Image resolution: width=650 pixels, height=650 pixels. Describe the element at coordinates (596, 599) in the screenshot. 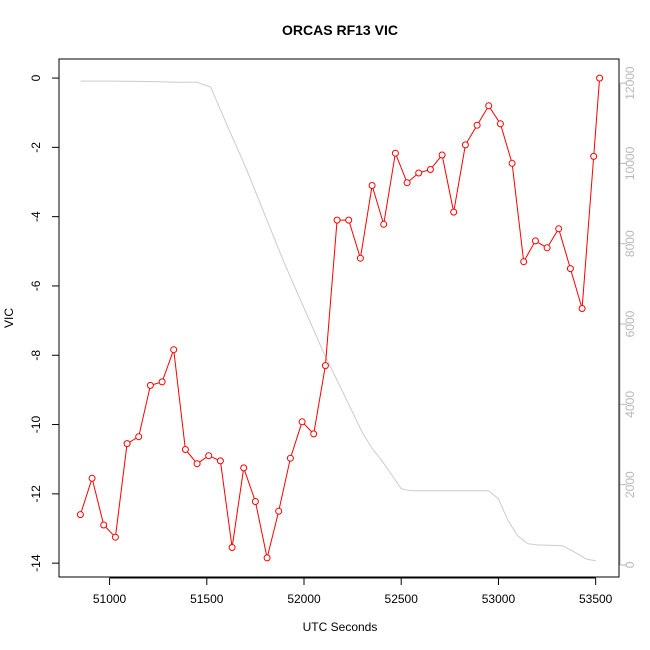

I see `x-tick-label: 53500` at that location.